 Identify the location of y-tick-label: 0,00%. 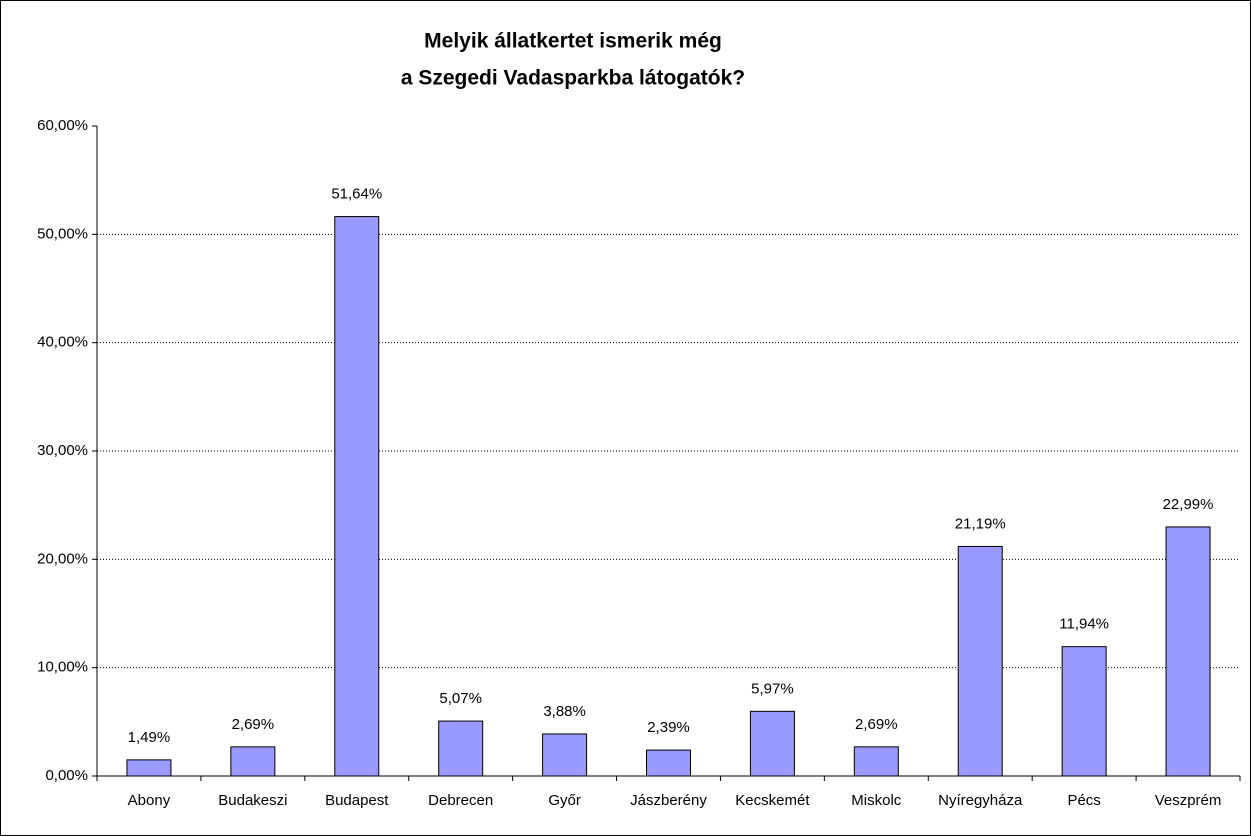
(66, 775).